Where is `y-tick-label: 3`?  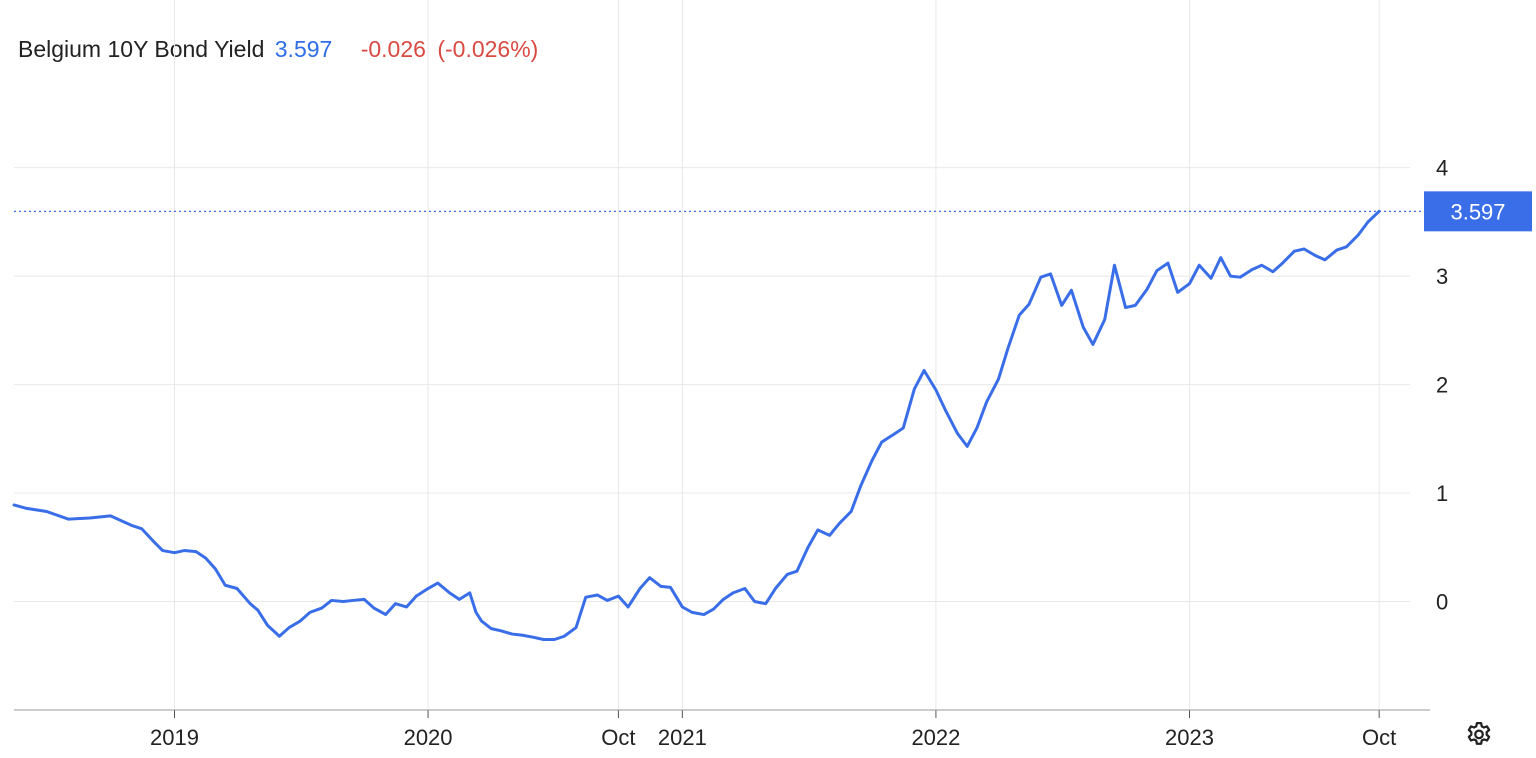 y-tick-label: 3 is located at coordinates (1442, 276).